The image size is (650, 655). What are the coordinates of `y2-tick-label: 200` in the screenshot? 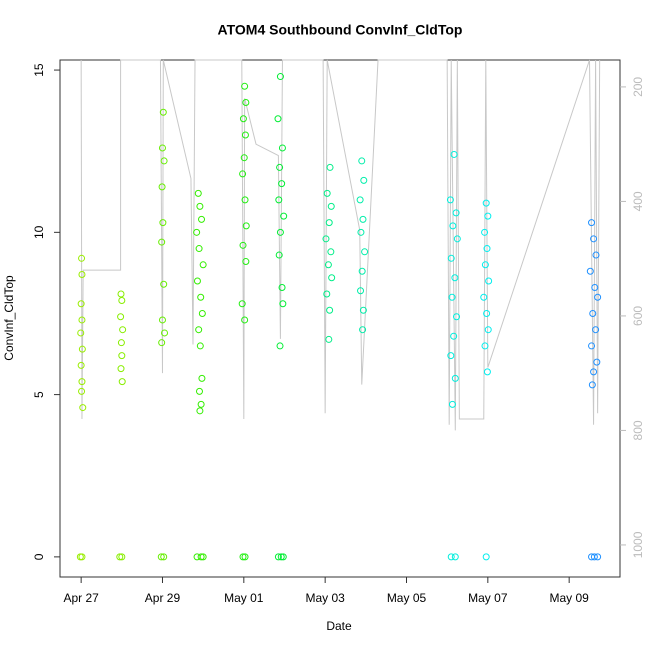 It's located at (638, 87).